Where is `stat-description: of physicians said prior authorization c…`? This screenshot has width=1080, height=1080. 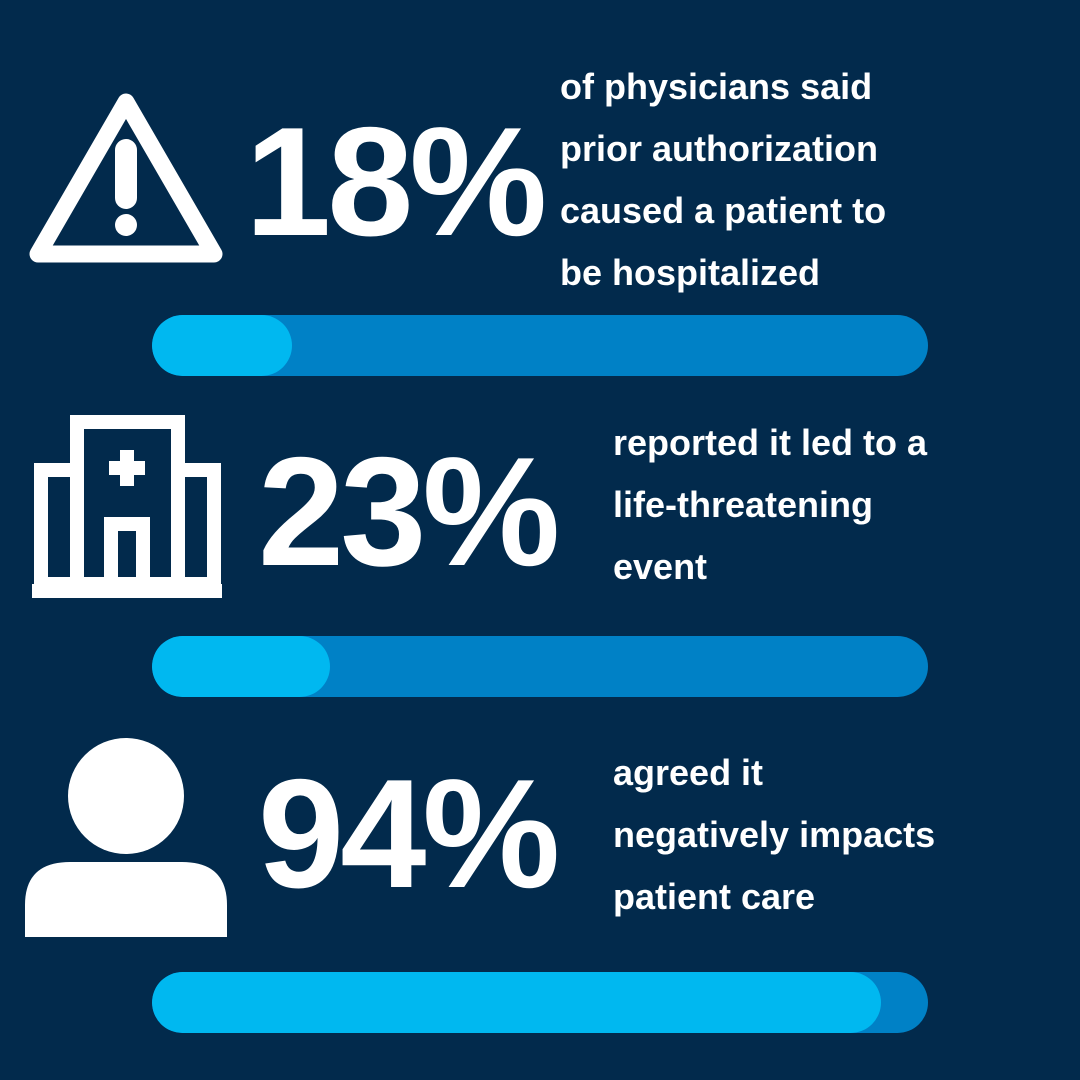
stat-description: of physicians said prior authorization c… is located at coordinates (723, 179).